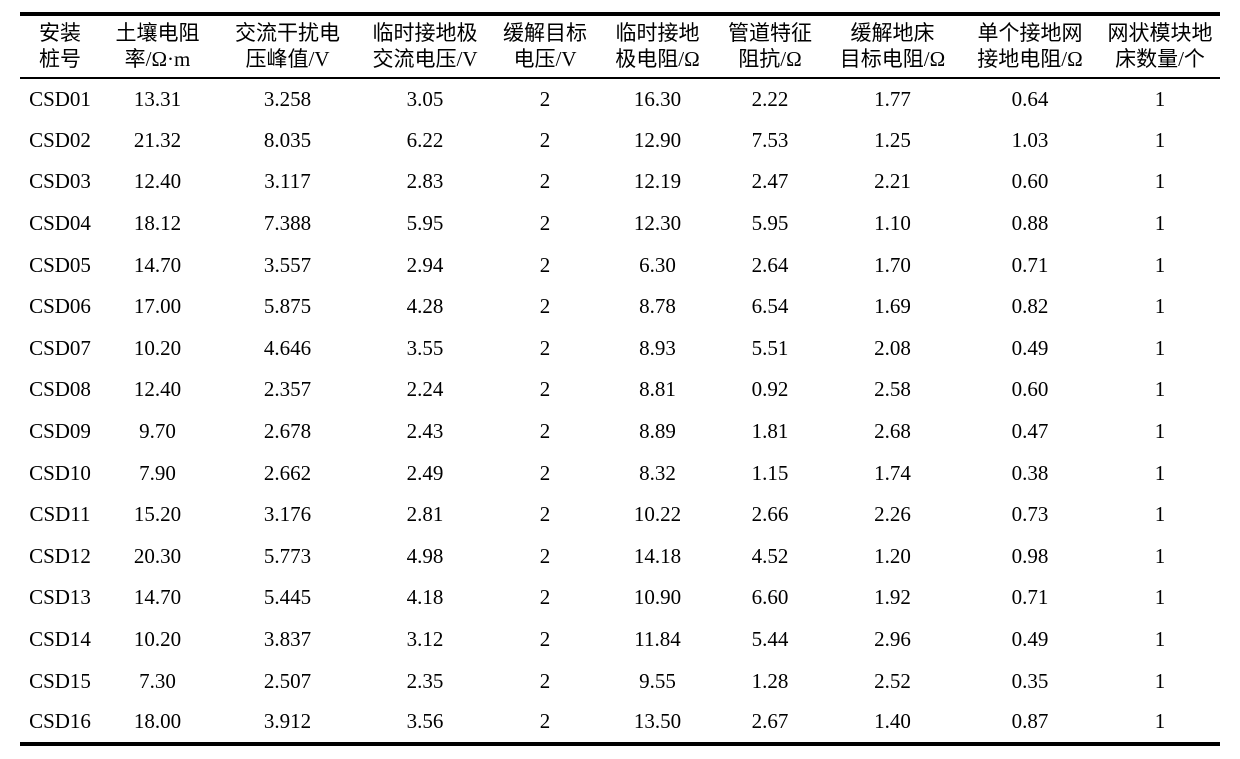  I want to click on cell-single-grounding-grid-resistance: 0.88, so click(1030, 223).